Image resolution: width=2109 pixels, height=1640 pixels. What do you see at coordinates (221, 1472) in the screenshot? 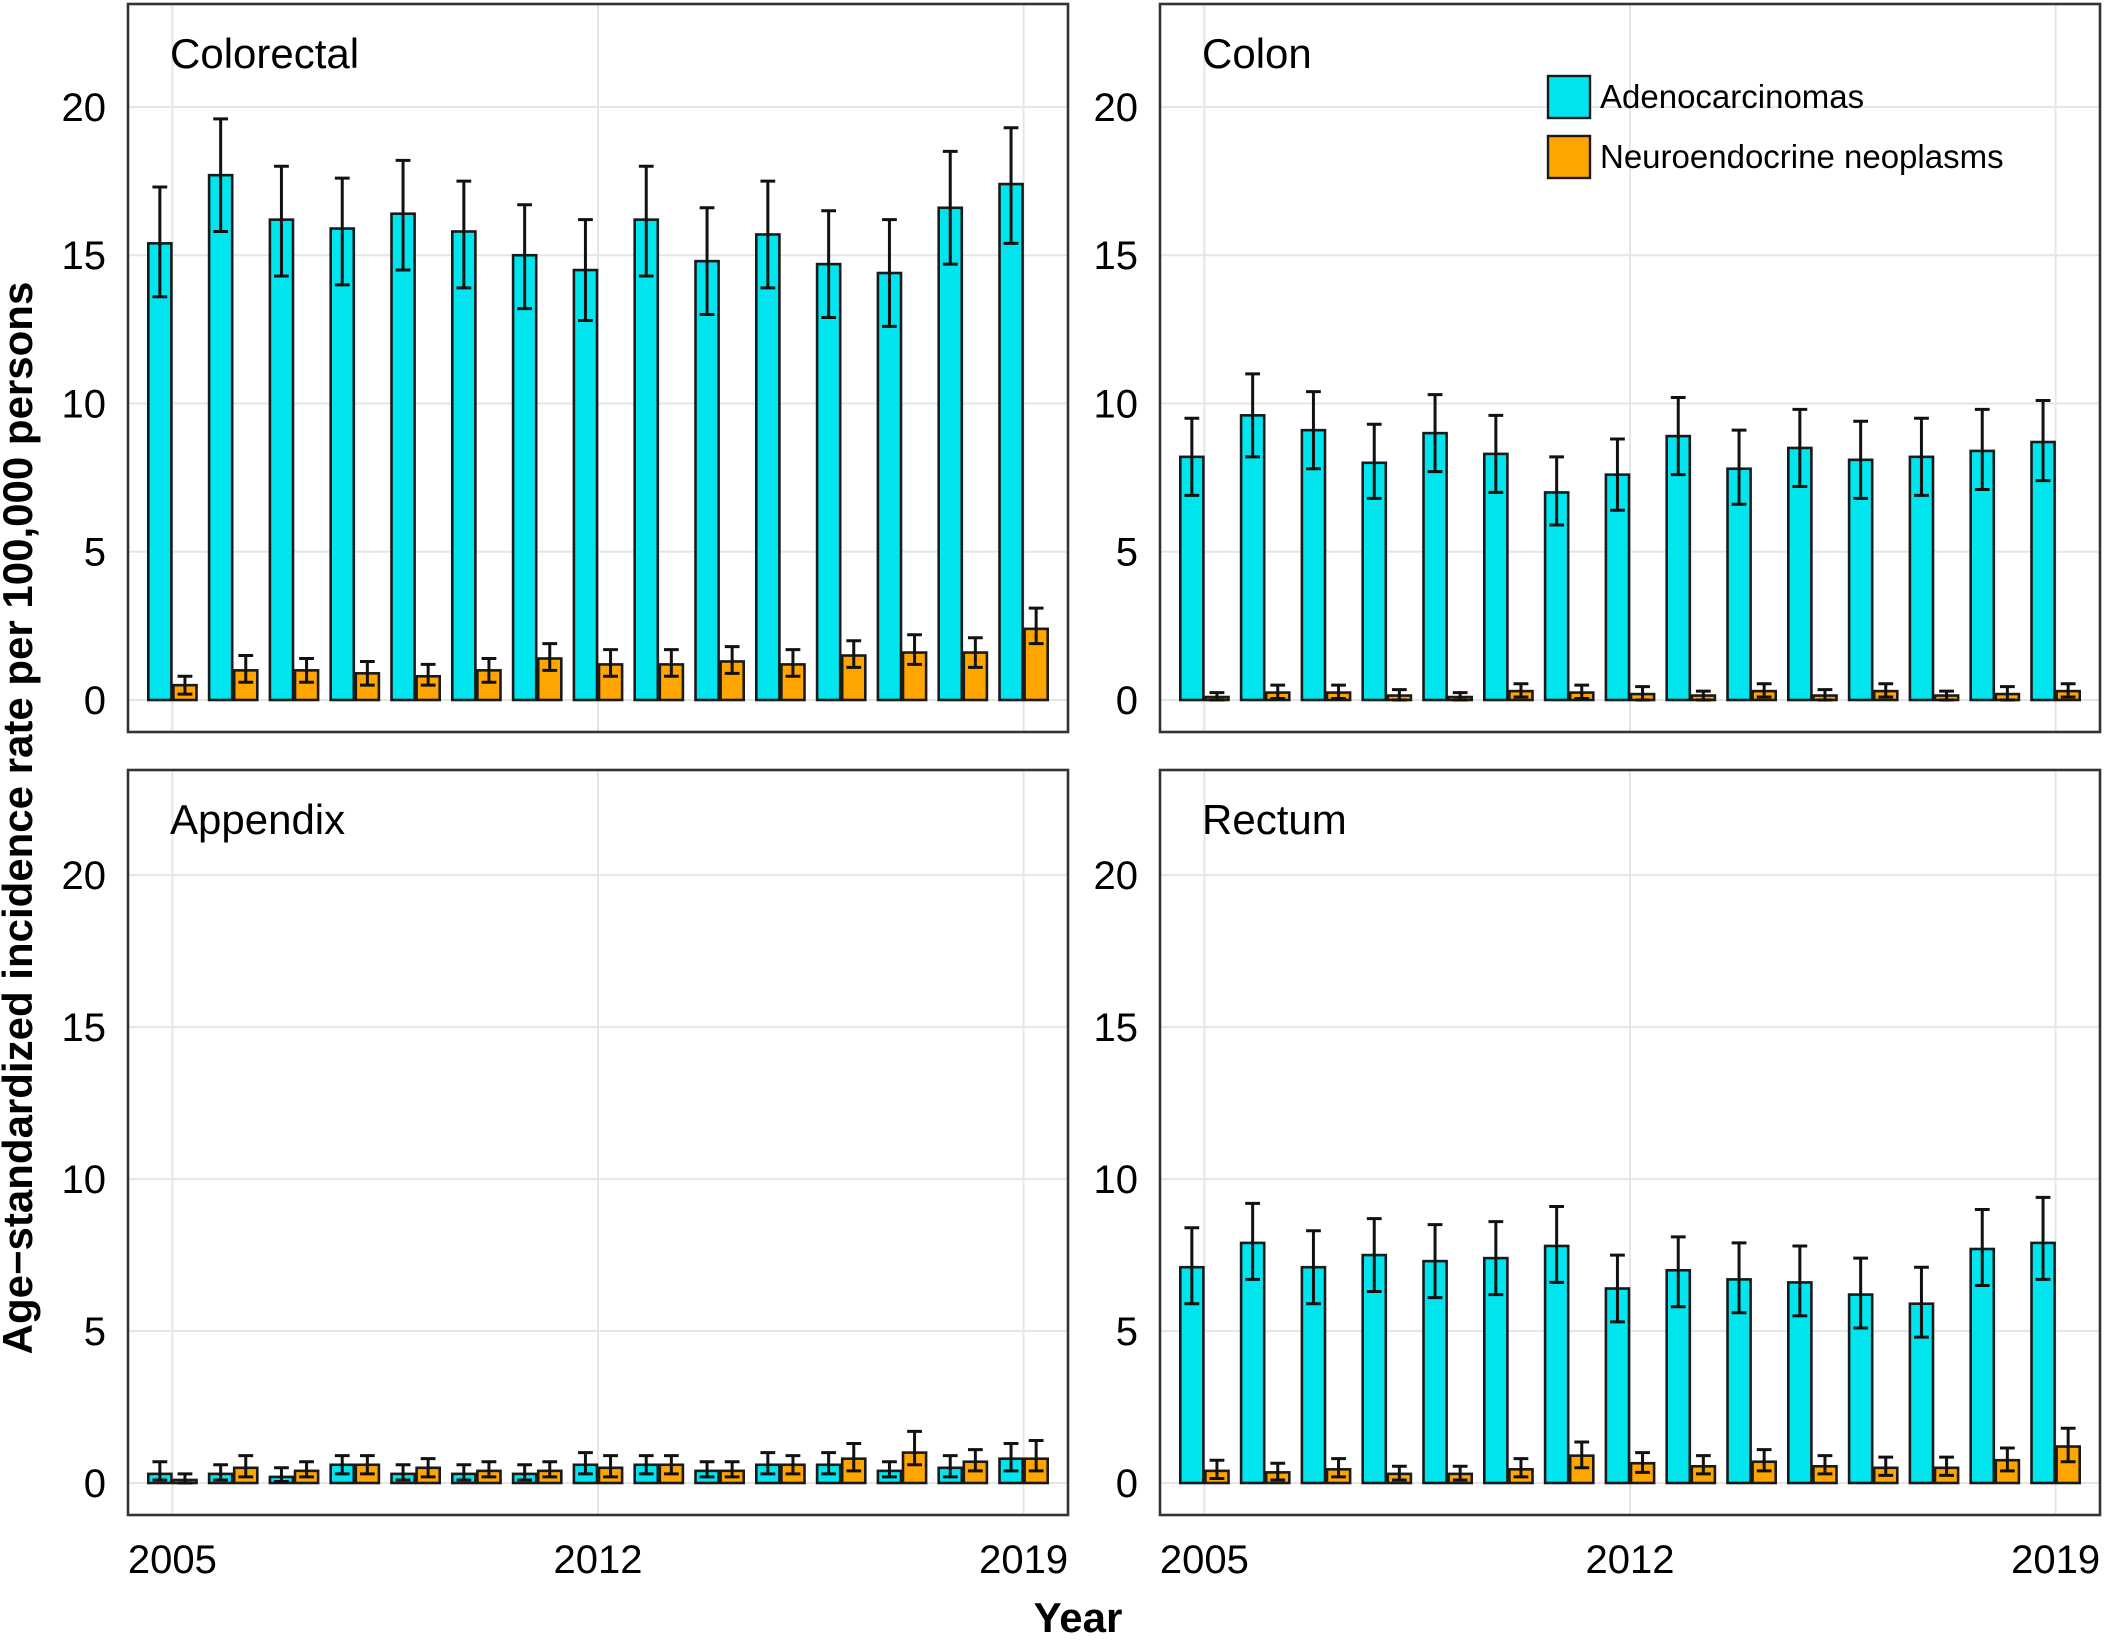
I see `error-bar-appendix-adenocarcinomas-2006` at bounding box center [221, 1472].